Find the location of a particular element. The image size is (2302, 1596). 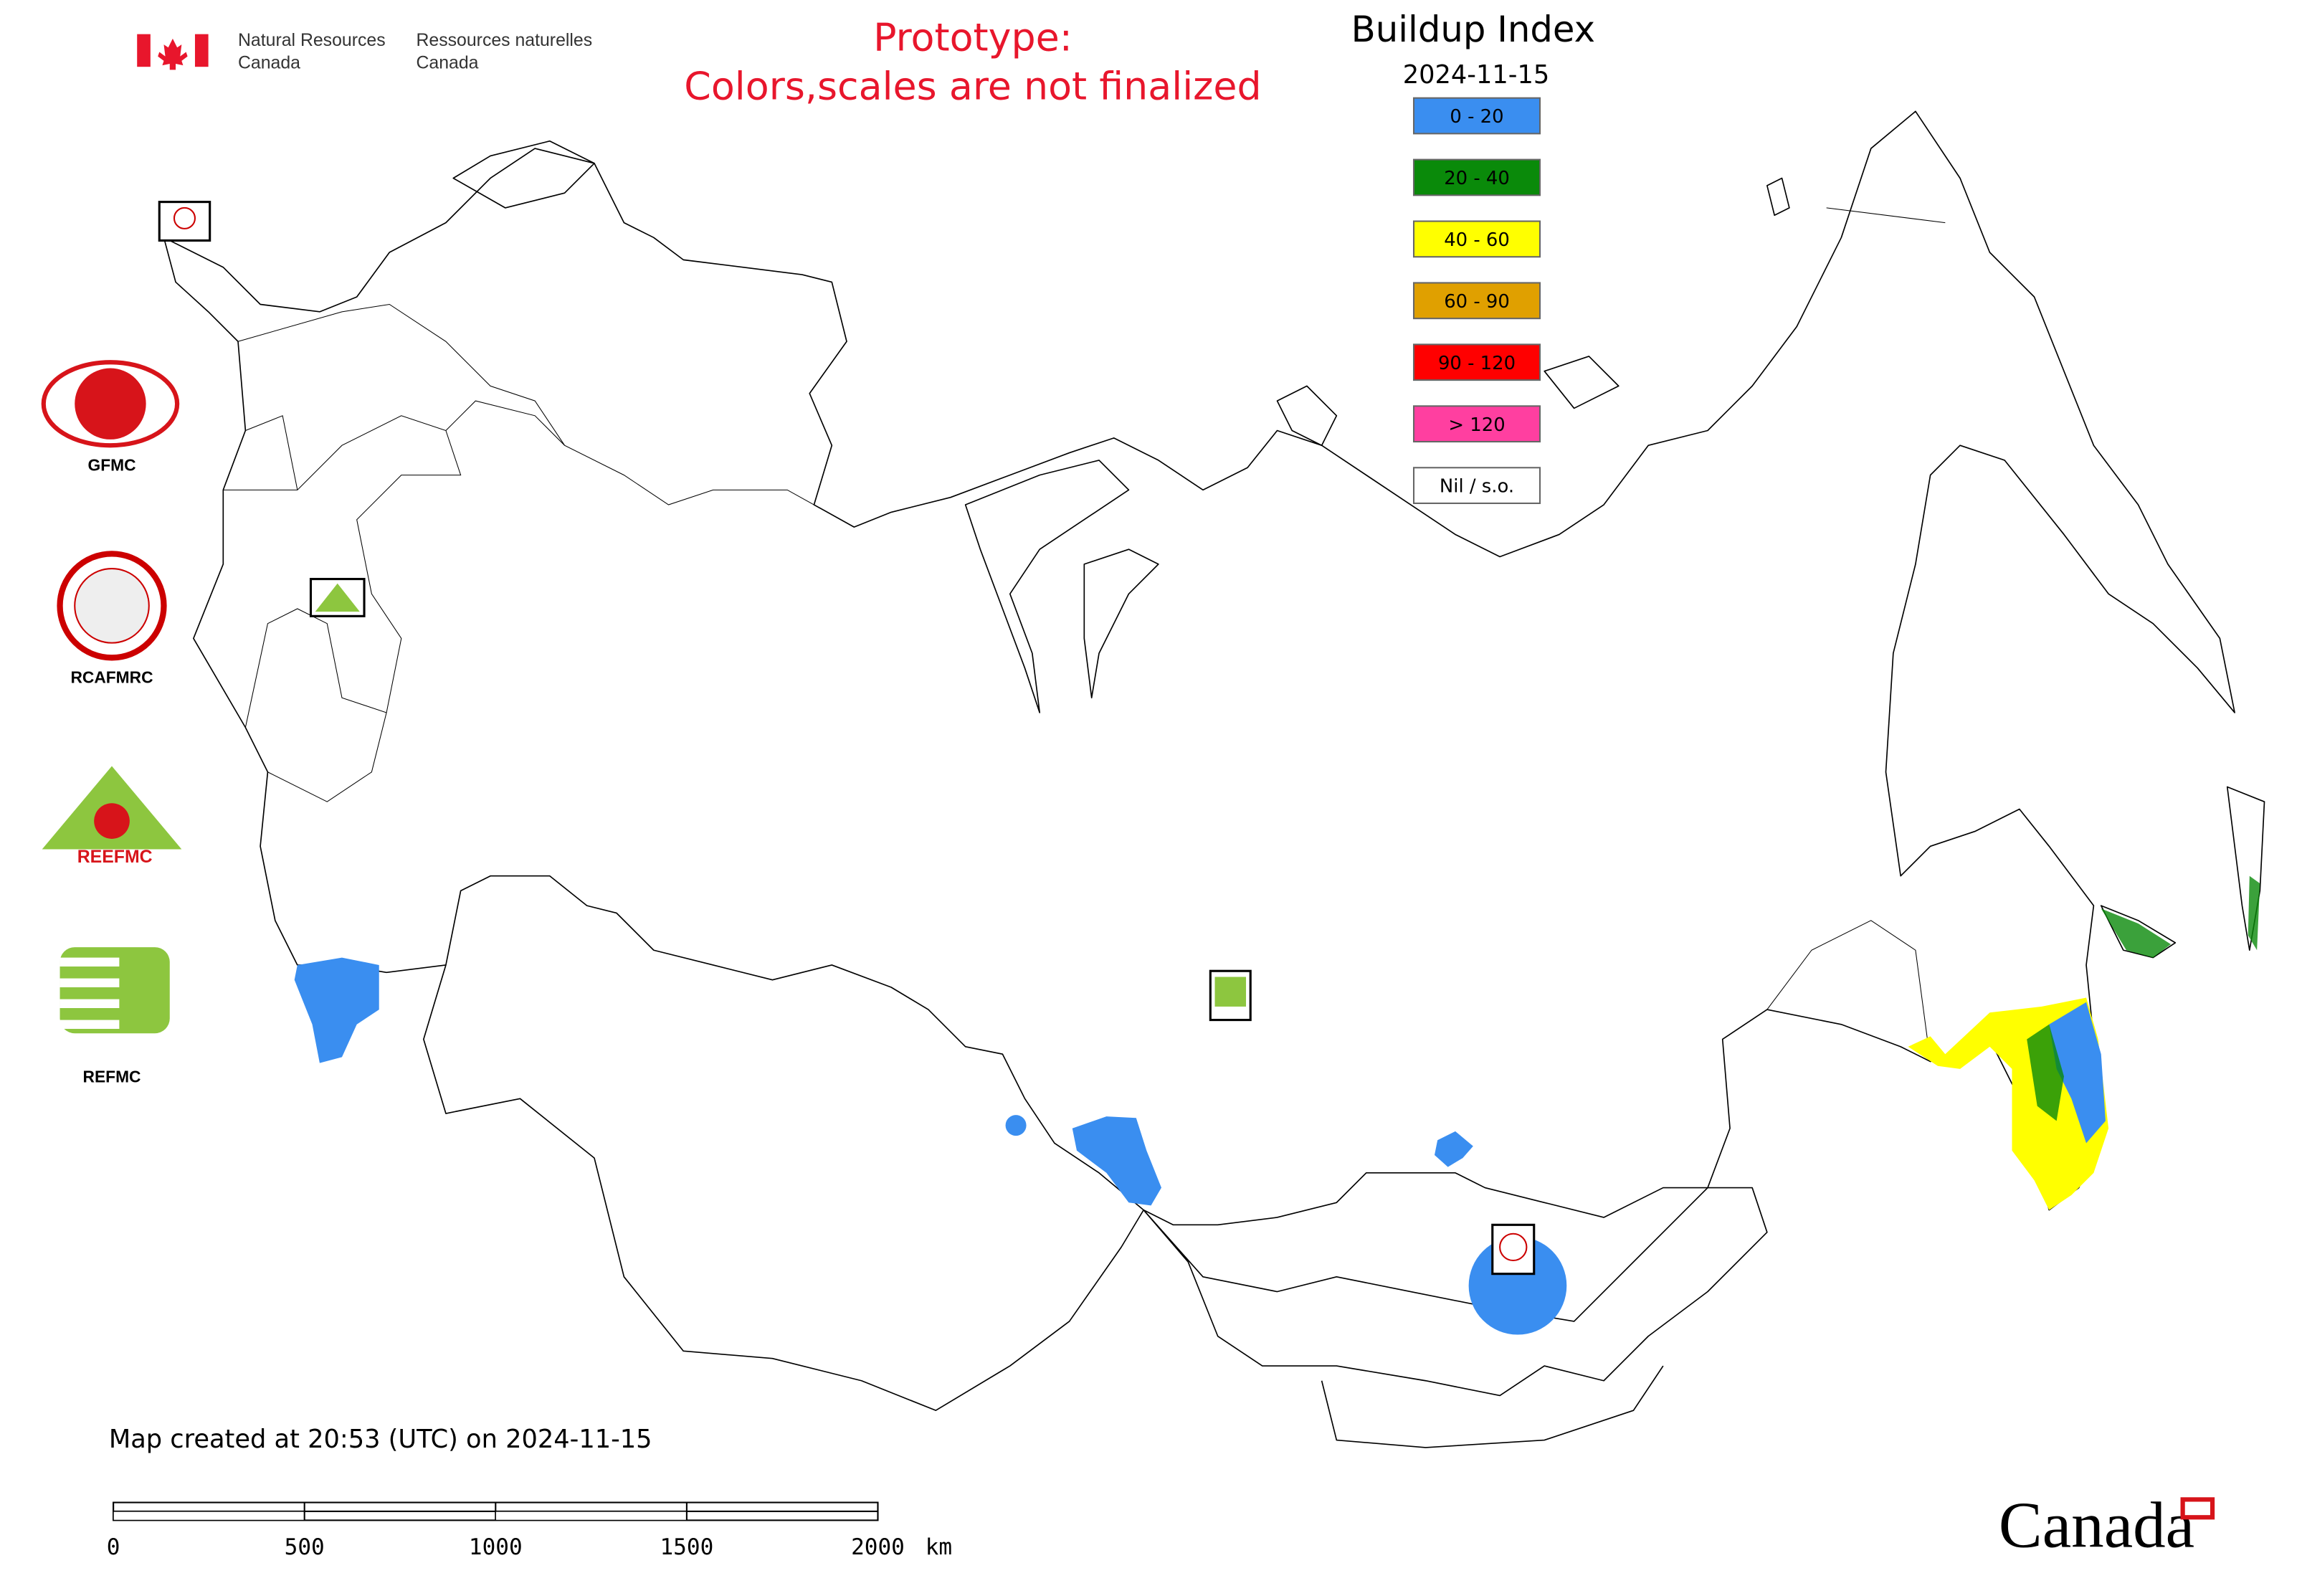

scale-label: 1000 is located at coordinates (496, 1547).